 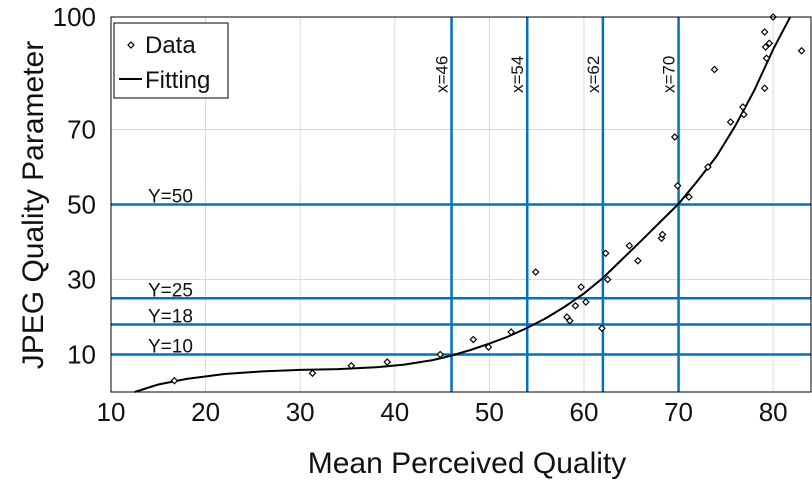 What do you see at coordinates (467, 463) in the screenshot?
I see `x-axis-label: Mean Perceived Quality` at bounding box center [467, 463].